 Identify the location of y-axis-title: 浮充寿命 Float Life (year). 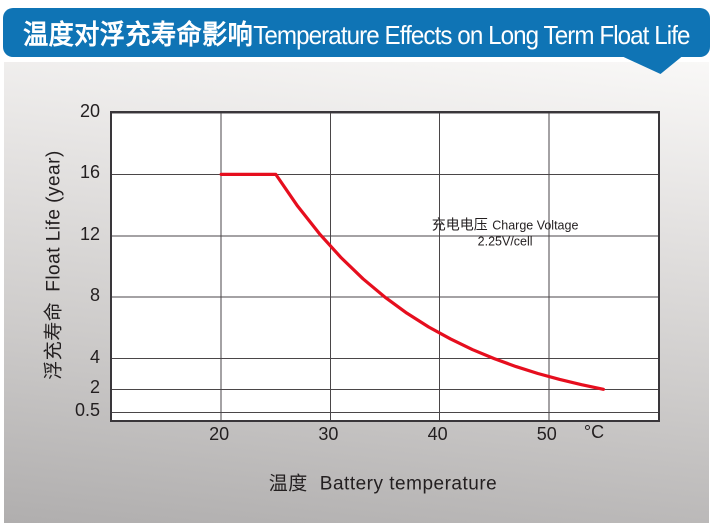
(52, 265).